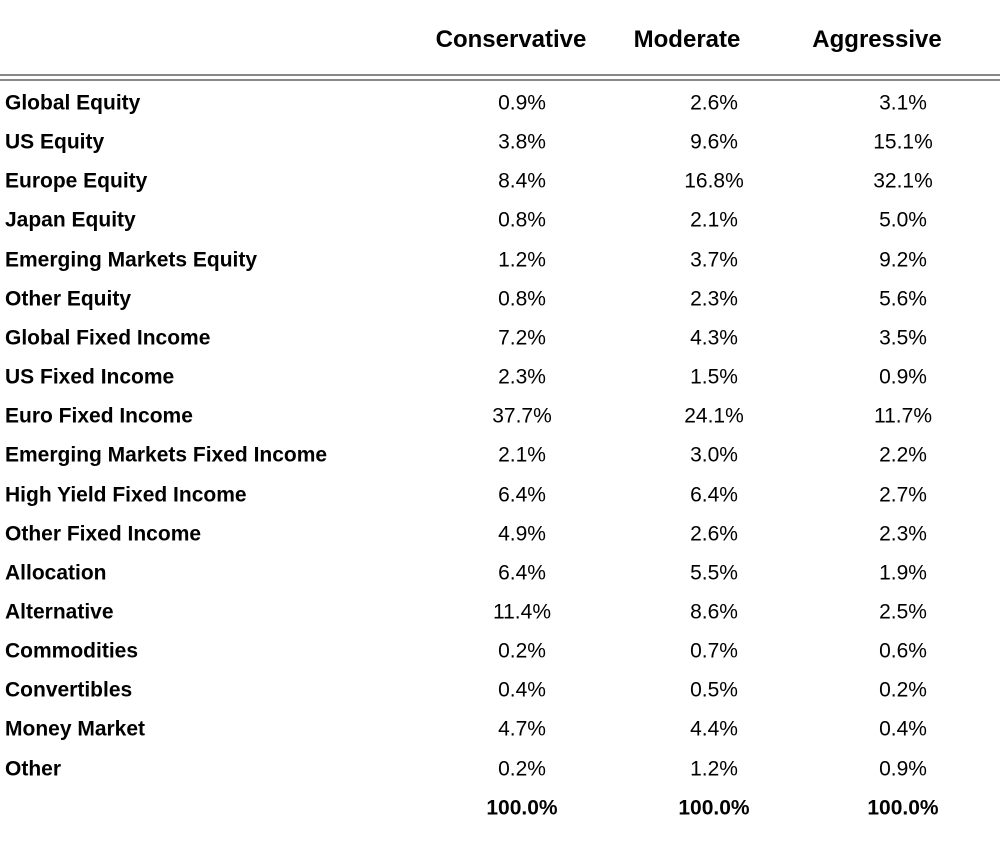 The image size is (1000, 842). I want to click on row-label: Convertibles, so click(69, 690).